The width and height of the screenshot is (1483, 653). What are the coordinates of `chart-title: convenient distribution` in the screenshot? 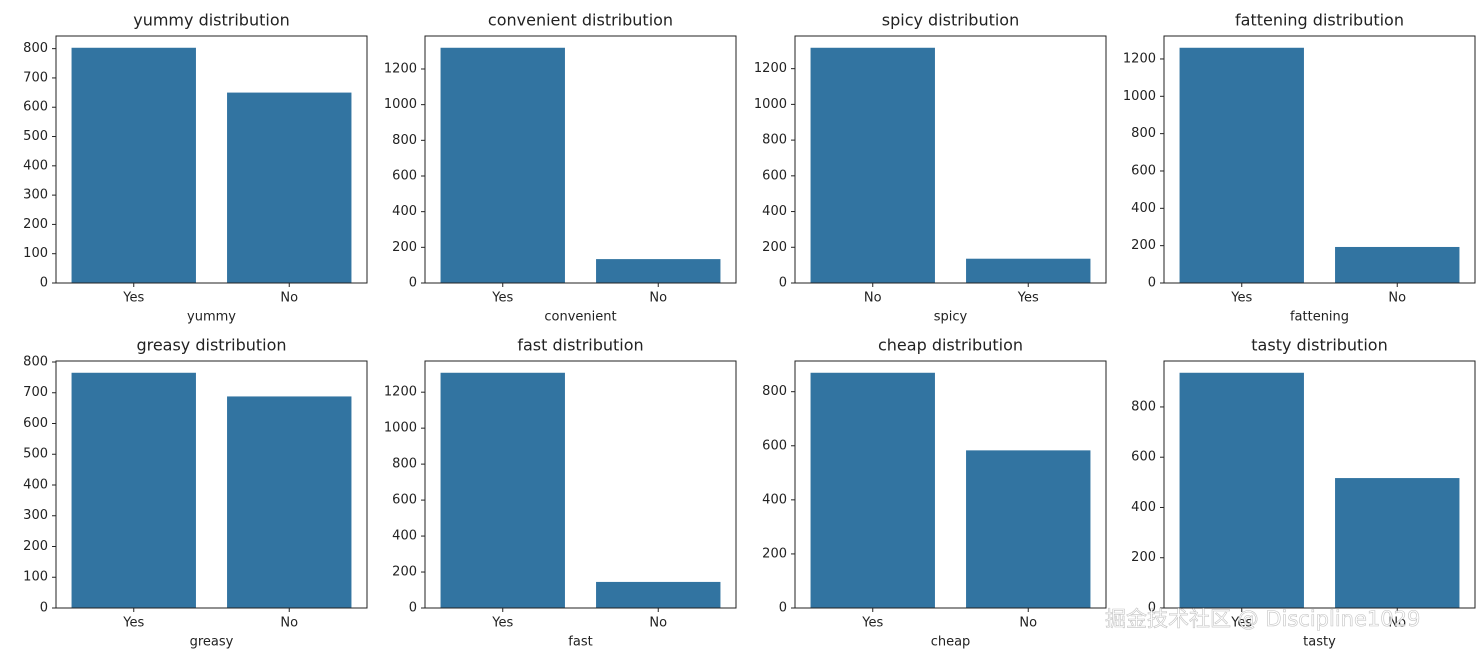 It's located at (580, 20).